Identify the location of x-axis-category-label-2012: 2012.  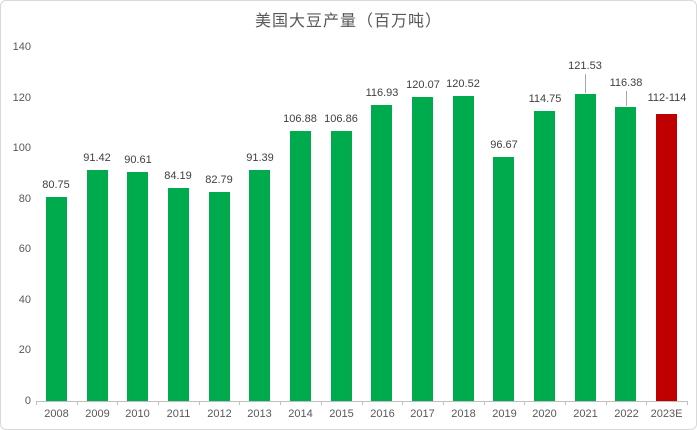
(219, 414).